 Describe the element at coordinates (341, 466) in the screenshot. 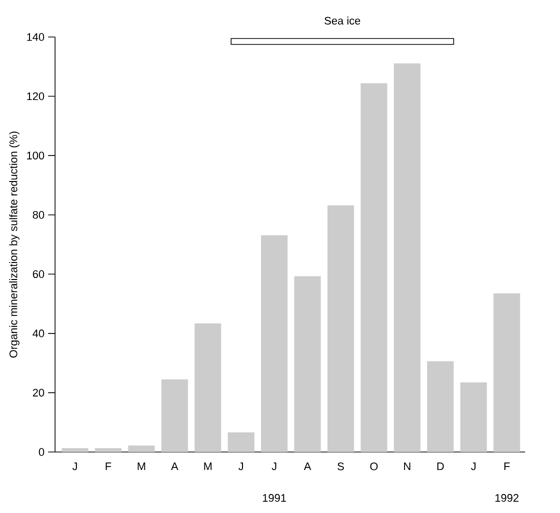

I see `x-tick-label: S` at that location.